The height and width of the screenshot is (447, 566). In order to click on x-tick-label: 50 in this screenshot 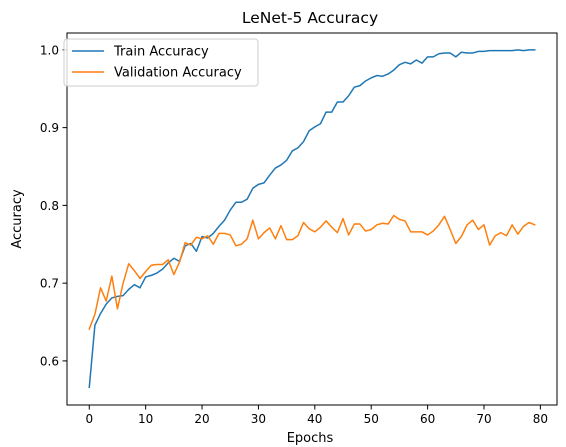, I will do `click(371, 419)`.